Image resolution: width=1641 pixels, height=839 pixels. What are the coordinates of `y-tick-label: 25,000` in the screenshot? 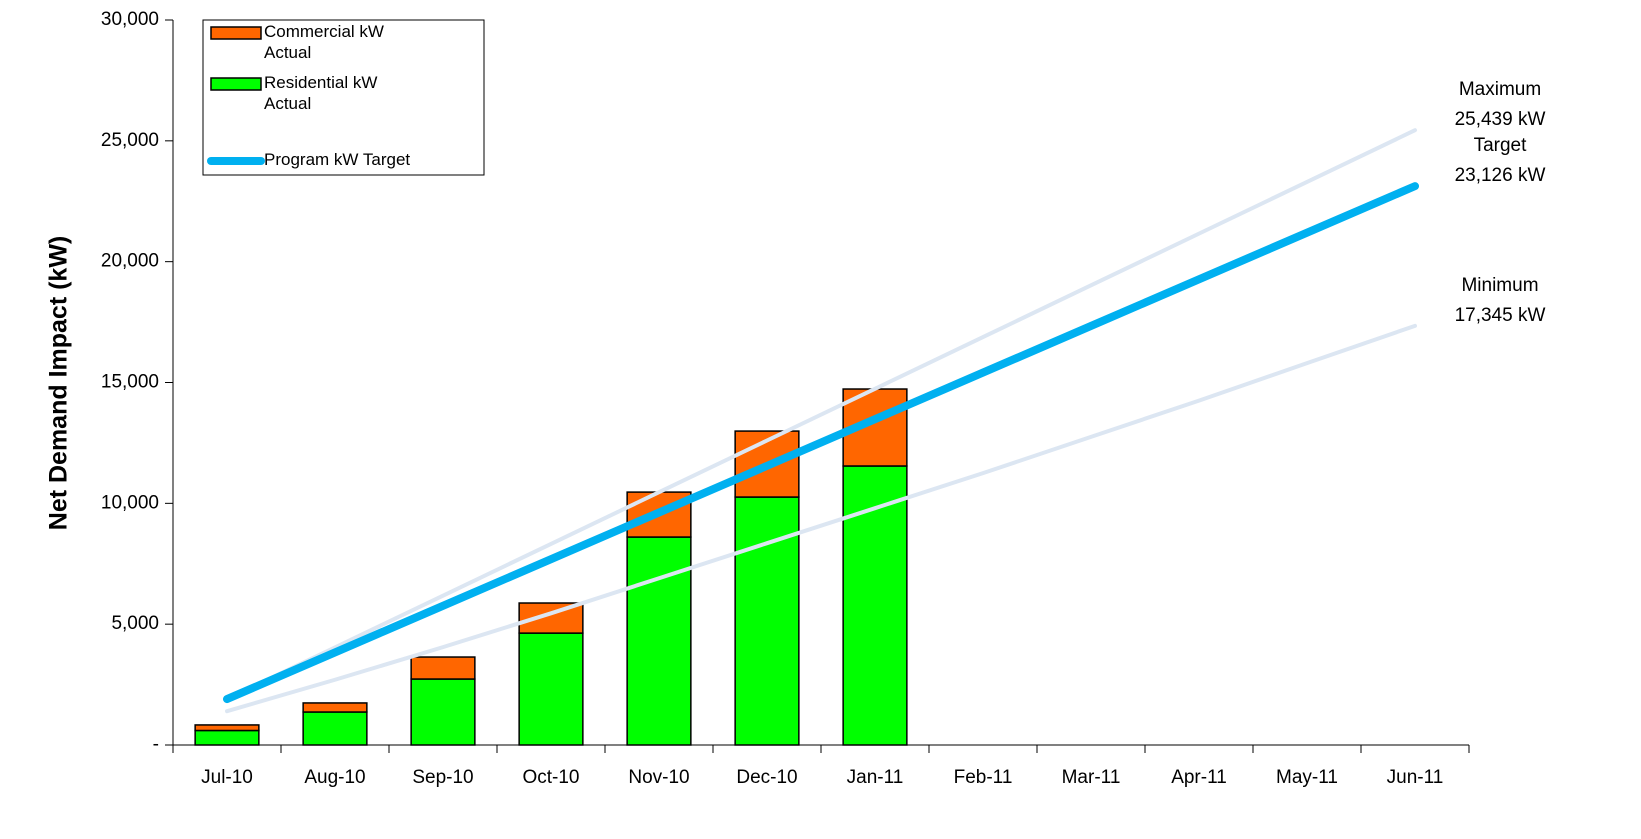 It's located at (130, 140).